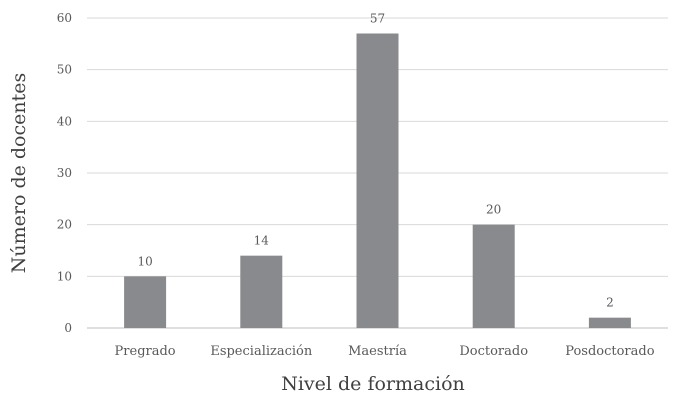 The height and width of the screenshot is (396, 679). Describe the element at coordinates (609, 351) in the screenshot. I see `x-tick-label: Posdoctorado` at that location.